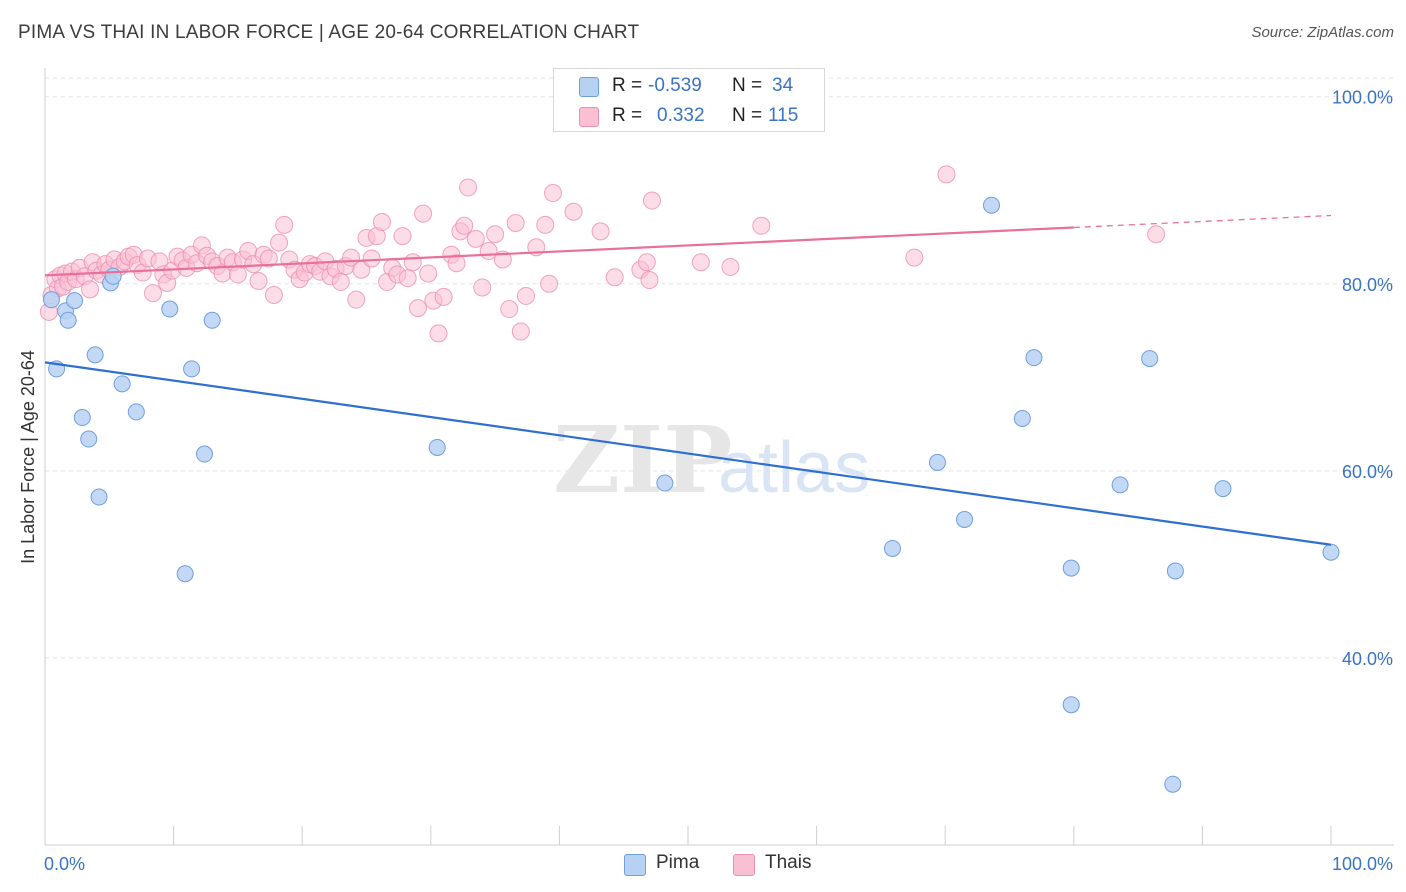 The width and height of the screenshot is (1406, 892). I want to click on legend-n-value: 34, so click(783, 85).